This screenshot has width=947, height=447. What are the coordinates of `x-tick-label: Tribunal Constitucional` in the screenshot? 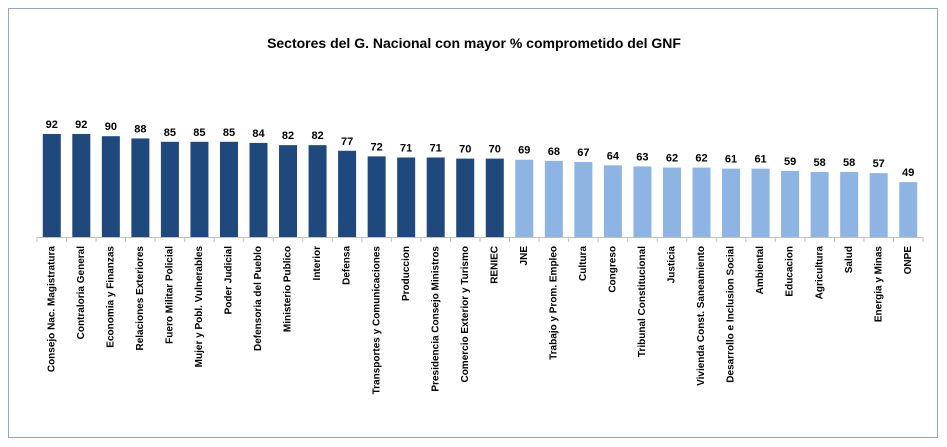 It's located at (642, 301).